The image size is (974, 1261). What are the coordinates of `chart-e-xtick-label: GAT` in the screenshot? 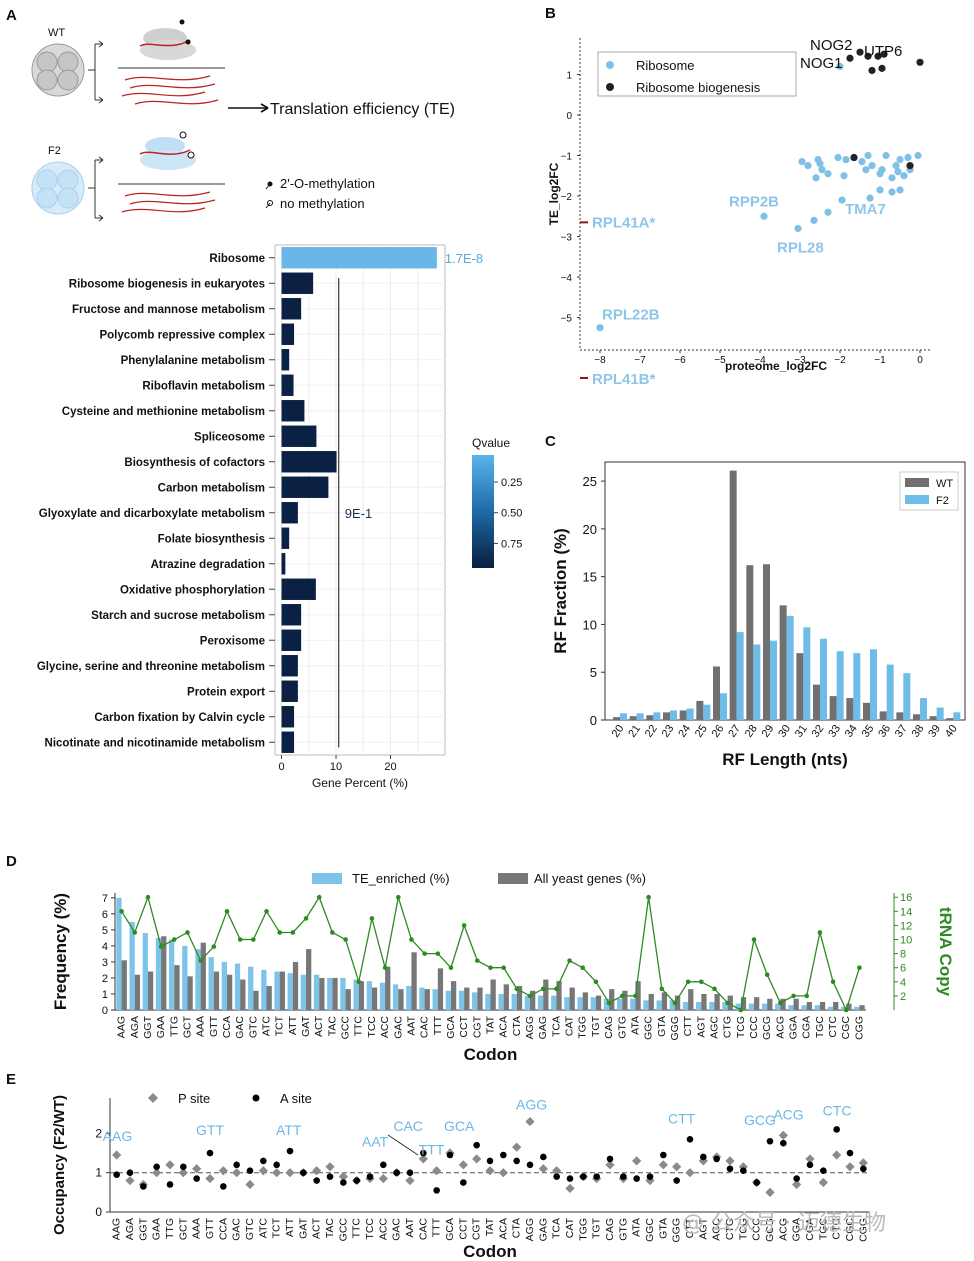 It's located at (303, 1227).